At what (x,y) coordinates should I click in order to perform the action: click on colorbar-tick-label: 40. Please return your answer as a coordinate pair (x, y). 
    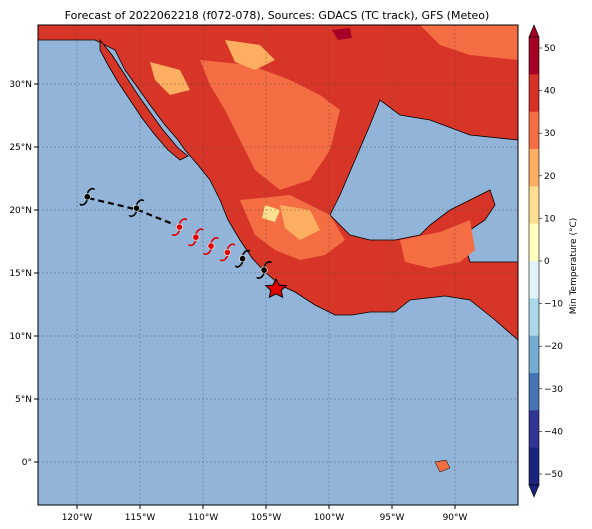
    Looking at the image, I should click on (550, 92).